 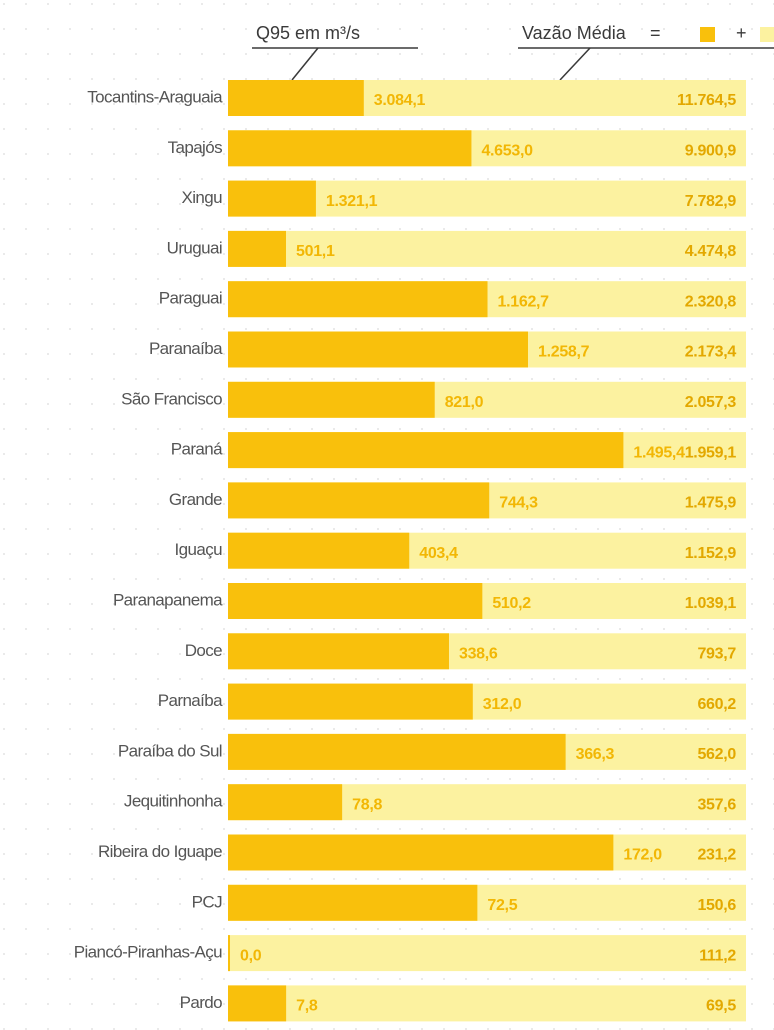 I want to click on mean-label: 150,6, so click(x=716, y=905).